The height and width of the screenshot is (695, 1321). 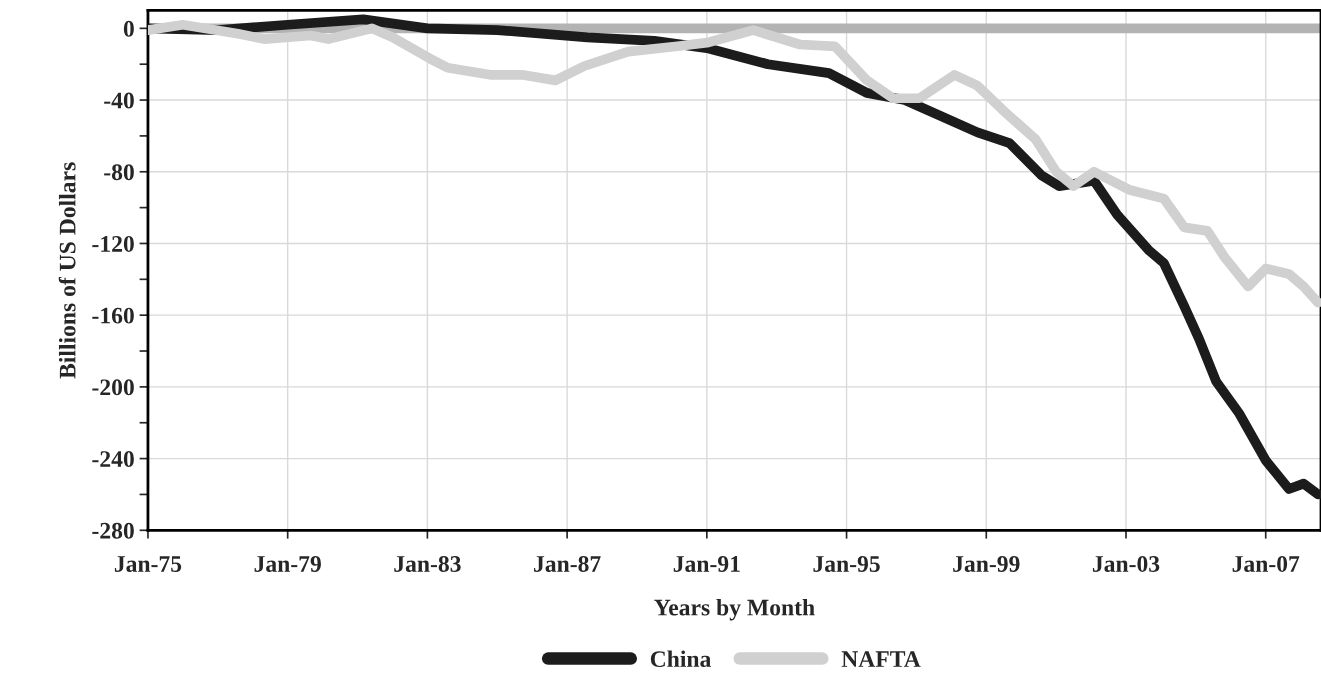 What do you see at coordinates (706, 564) in the screenshot?
I see `x-tick-label: Jan-91` at bounding box center [706, 564].